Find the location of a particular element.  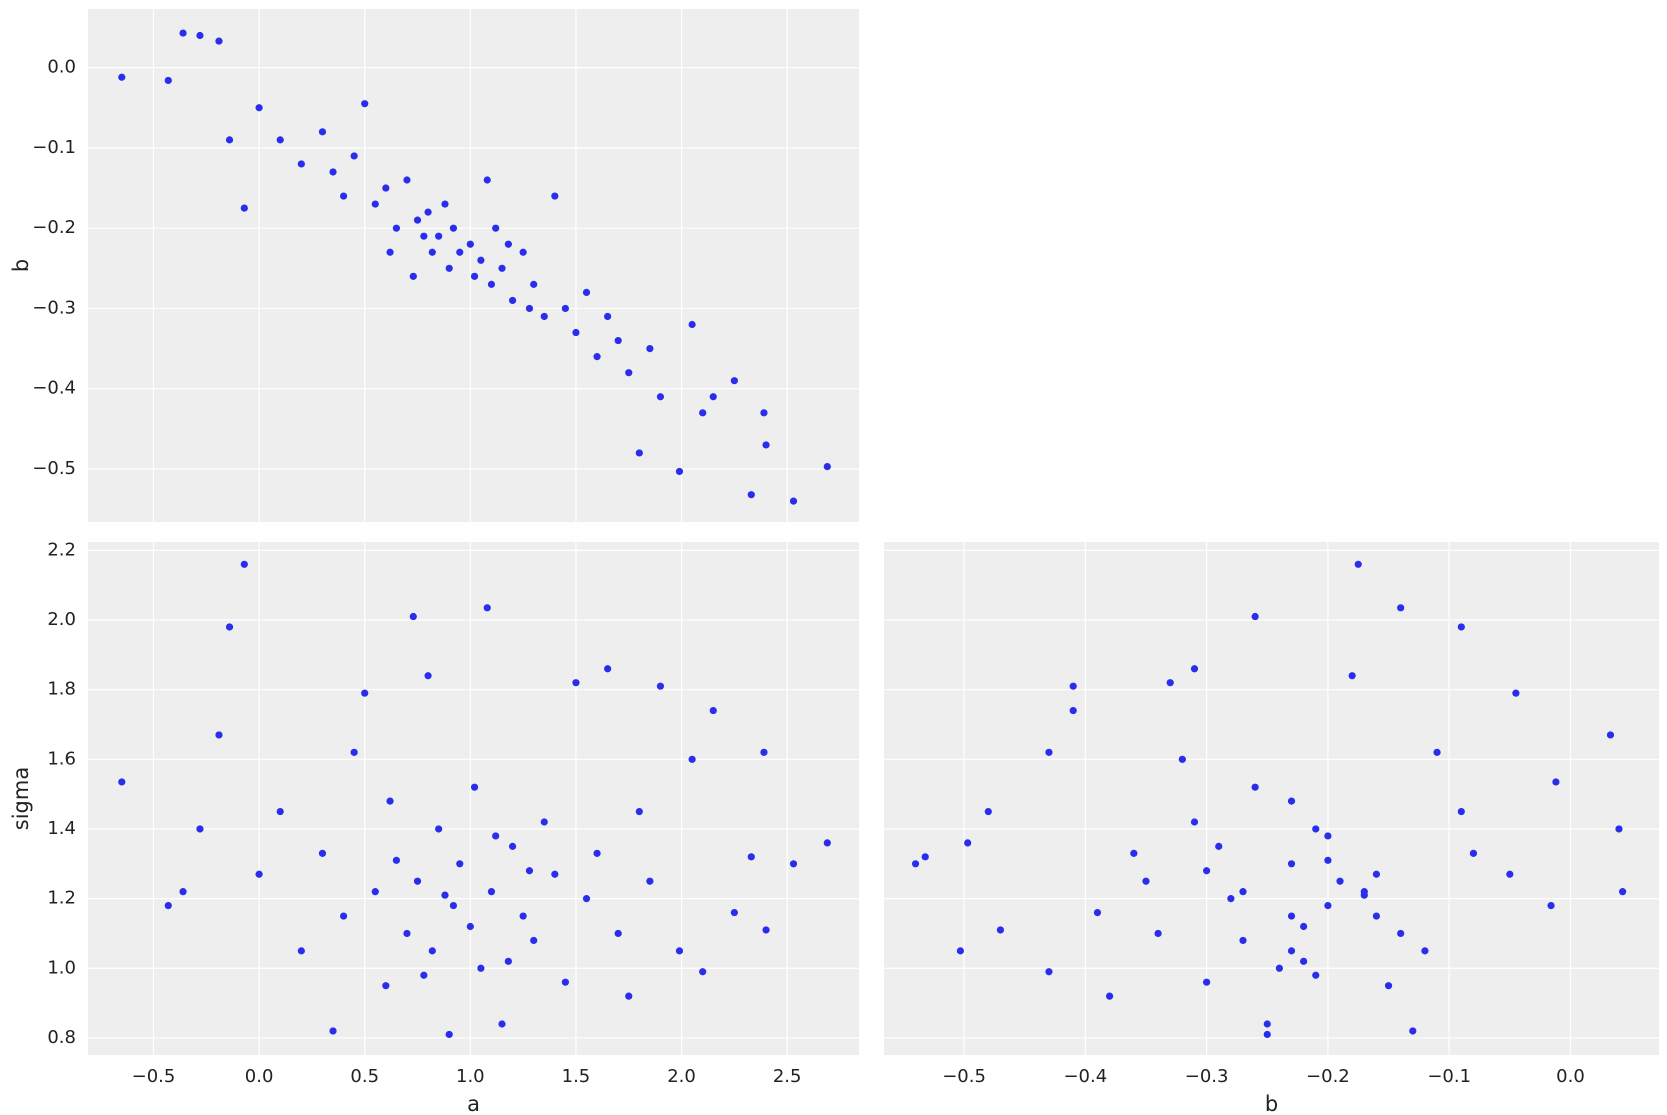

y-tick-label: 1.4 is located at coordinates (61, 828).